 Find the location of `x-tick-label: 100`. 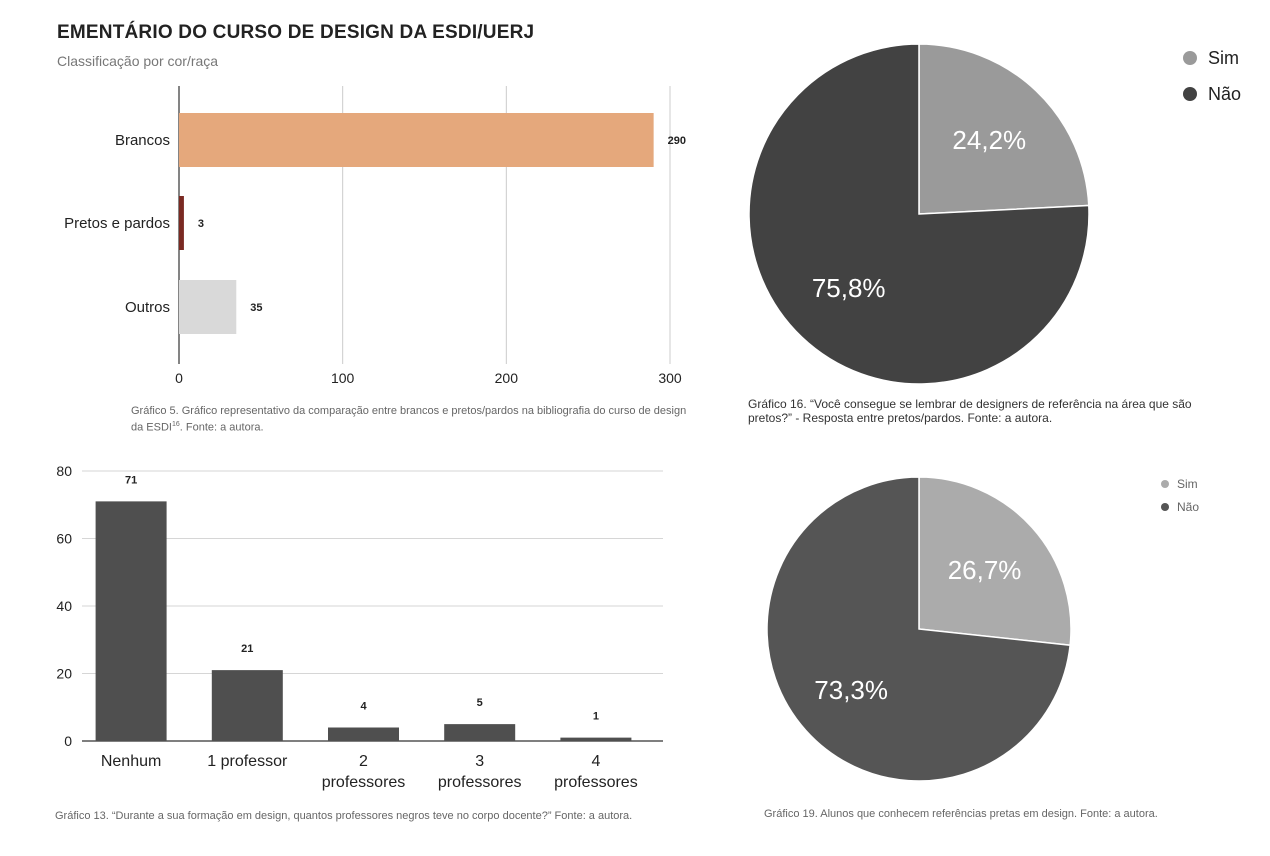

x-tick-label: 100 is located at coordinates (343, 378).